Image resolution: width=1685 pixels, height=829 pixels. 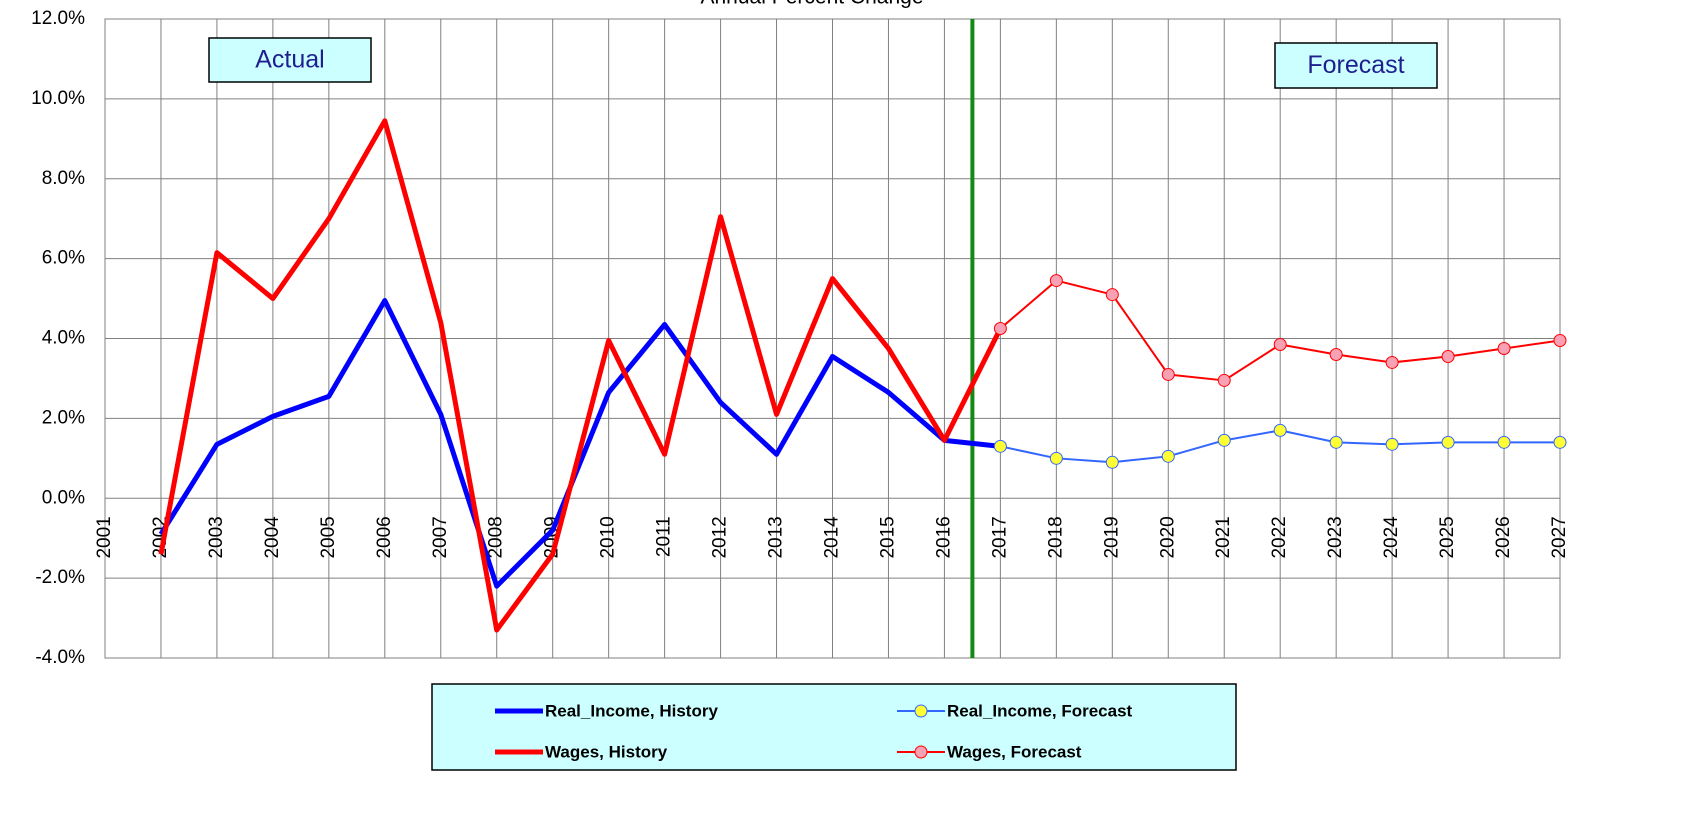 What do you see at coordinates (63, 497) in the screenshot?
I see `y-tick-label: 0.0%` at bounding box center [63, 497].